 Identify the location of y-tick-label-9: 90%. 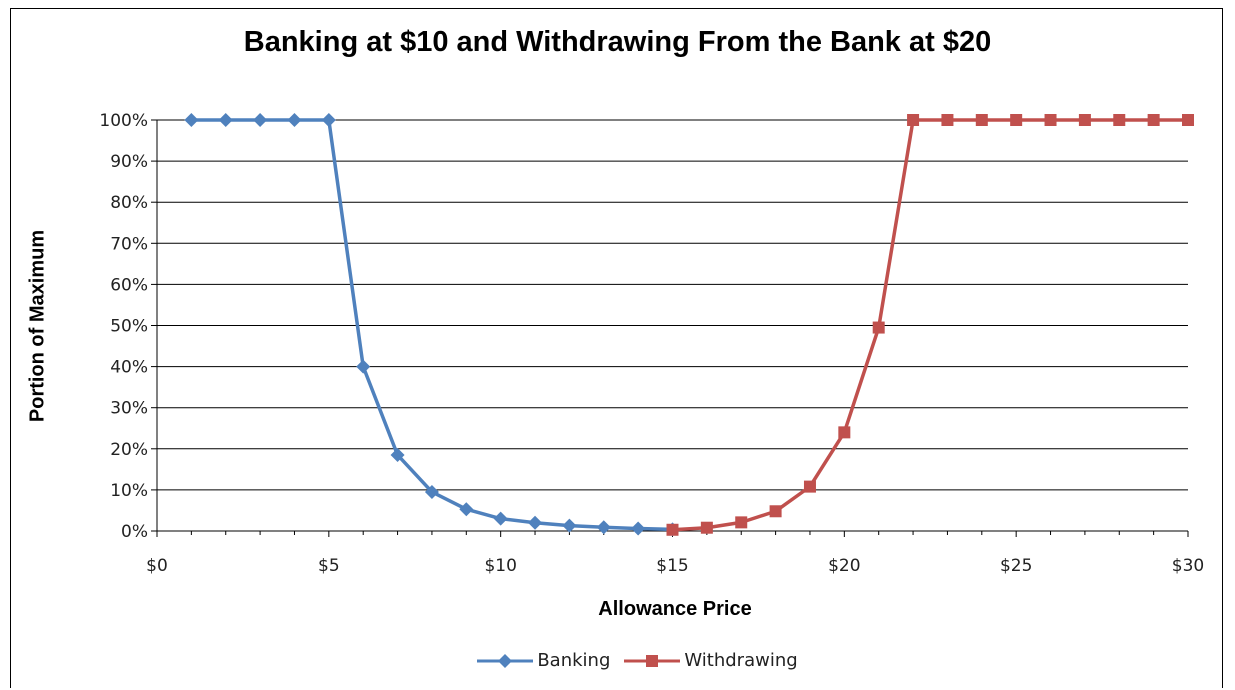
(129, 162).